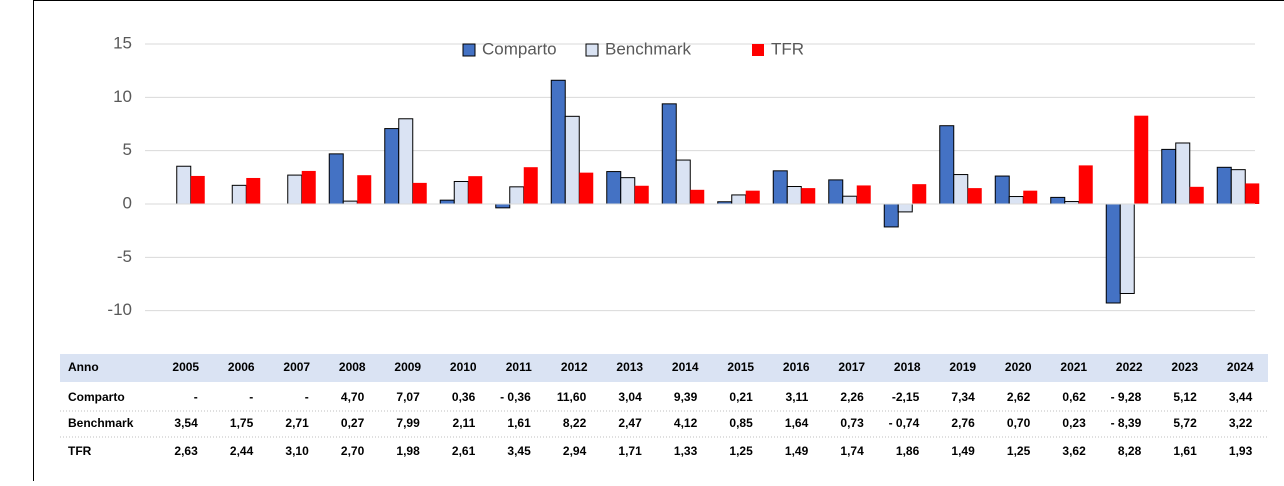 This screenshot has height=486, width=1284. What do you see at coordinates (241, 367) in the screenshot?
I see `x-category-label: 2006` at bounding box center [241, 367].